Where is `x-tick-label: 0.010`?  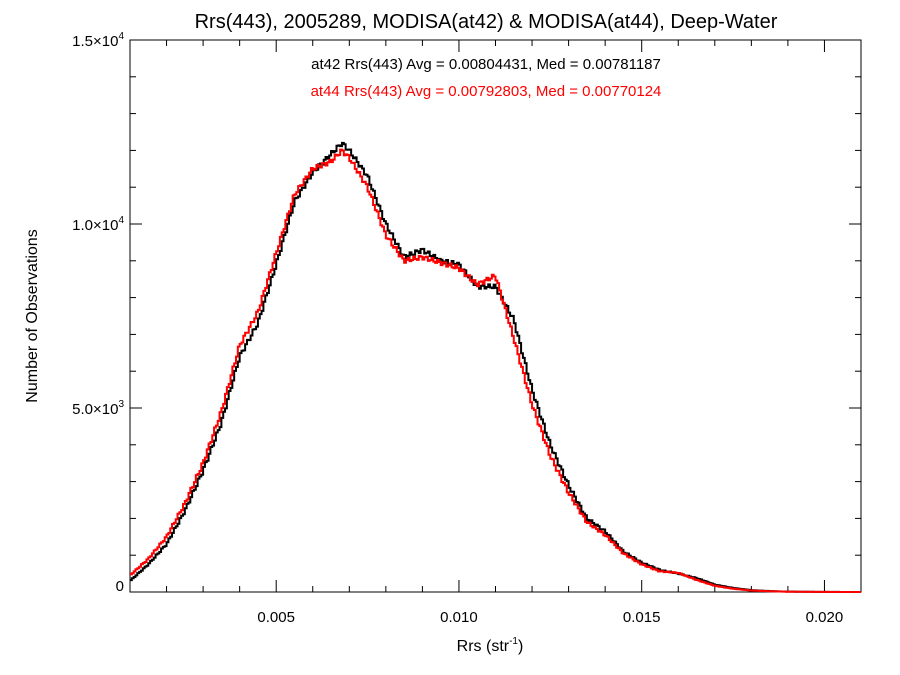
x-tick-label: 0.010 is located at coordinates (459, 617).